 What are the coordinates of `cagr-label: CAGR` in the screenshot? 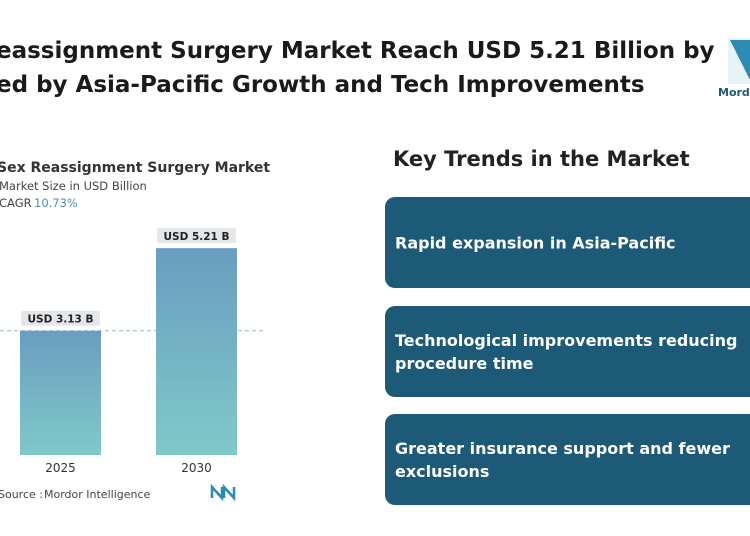 It's located at (16, 203).